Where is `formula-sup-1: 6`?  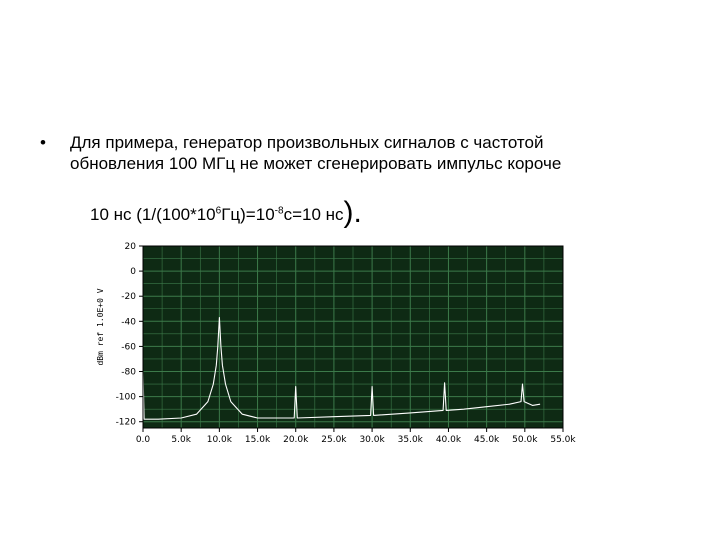
formula-sup-1: 6 is located at coordinates (218, 211).